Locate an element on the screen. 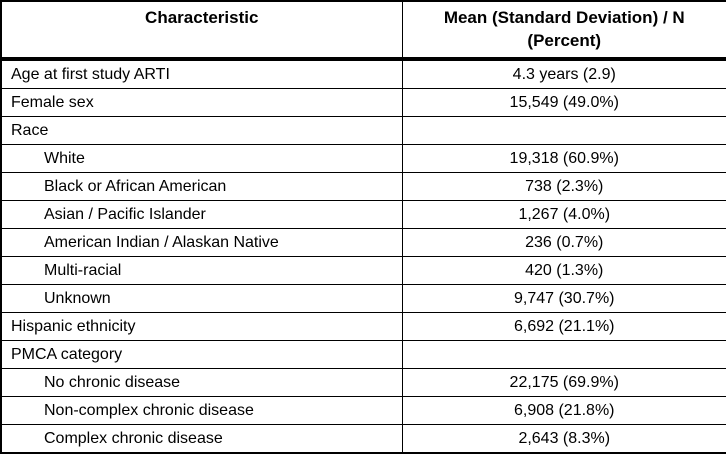 This screenshot has height=454, width=726. value-cell: 6,908 (21.8%) is located at coordinates (563, 410).